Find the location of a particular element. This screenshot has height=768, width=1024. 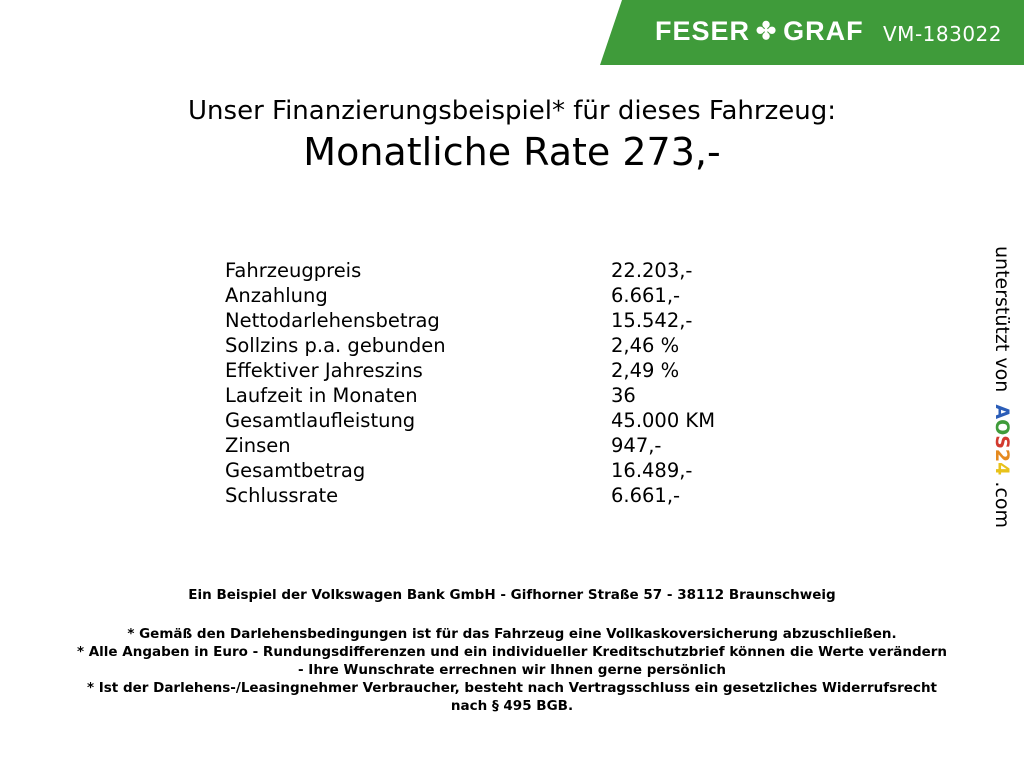

vehicle-id: VM-183022 is located at coordinates (943, 34).